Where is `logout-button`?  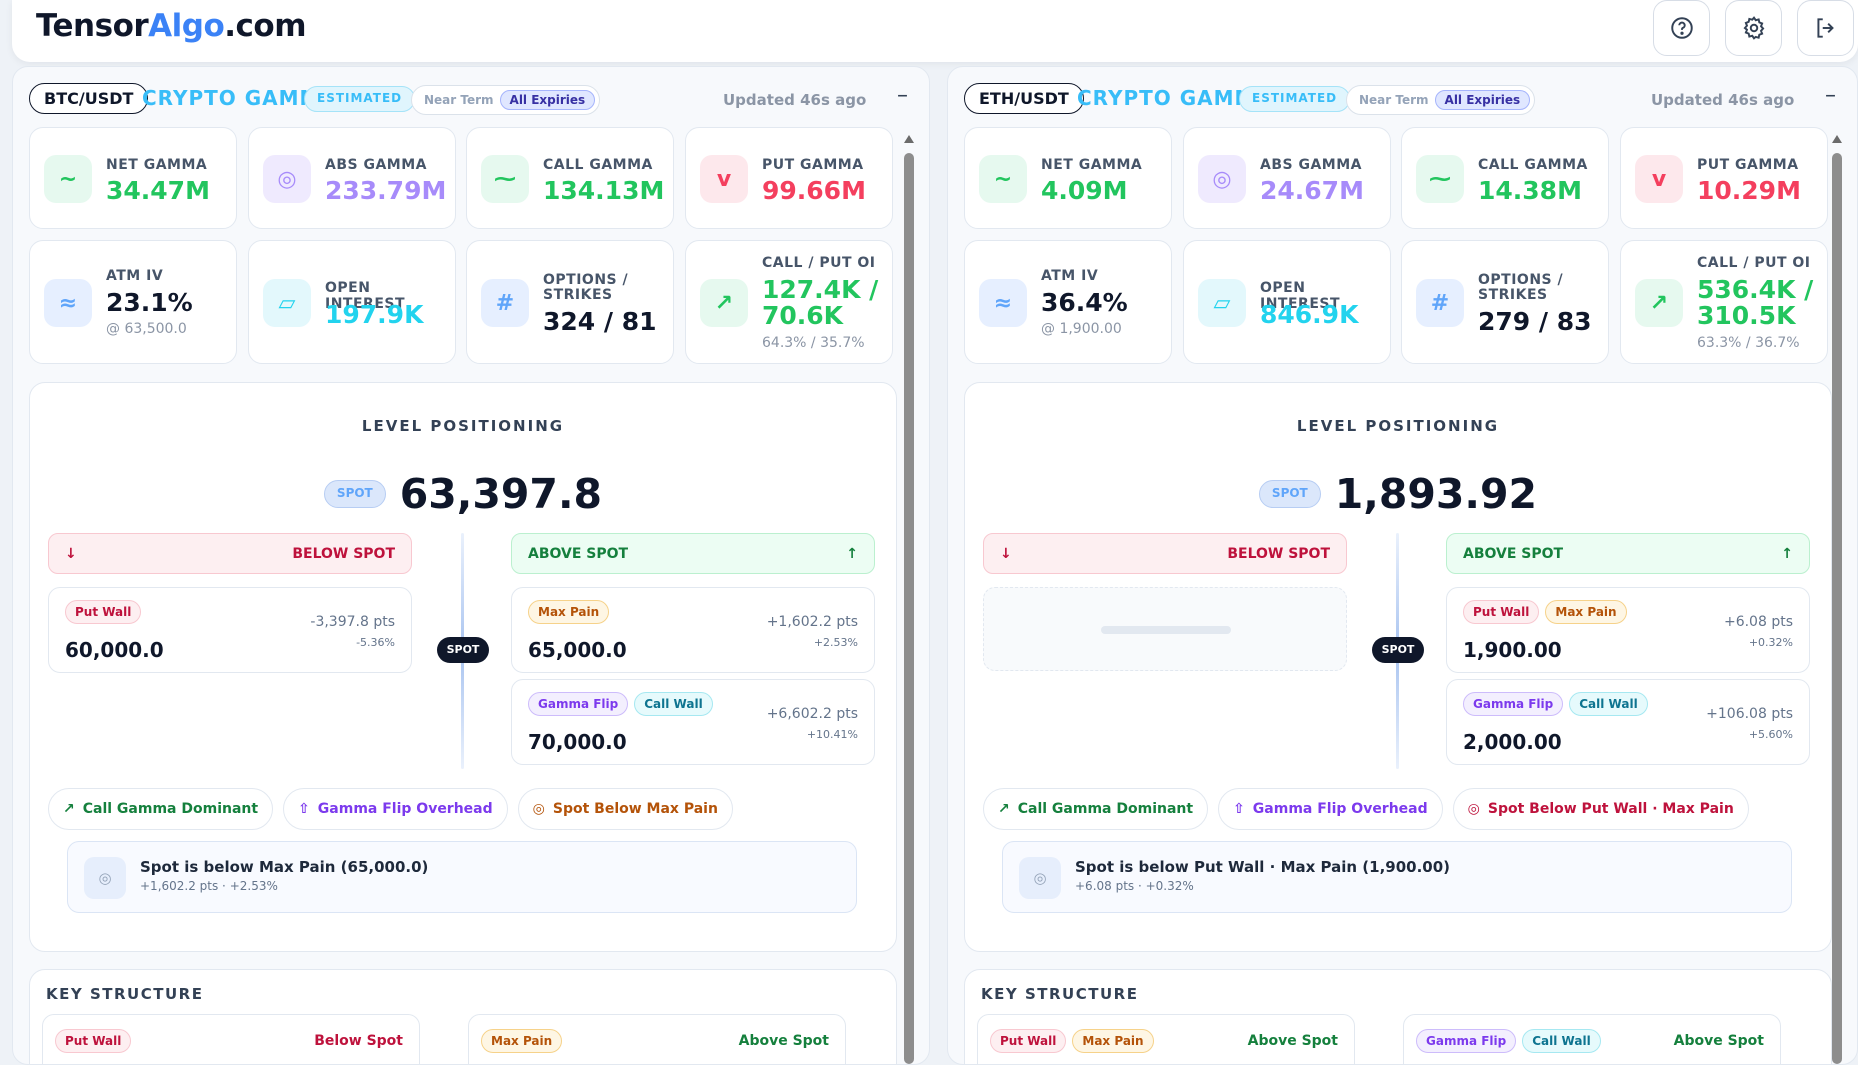 logout-button is located at coordinates (1825, 28).